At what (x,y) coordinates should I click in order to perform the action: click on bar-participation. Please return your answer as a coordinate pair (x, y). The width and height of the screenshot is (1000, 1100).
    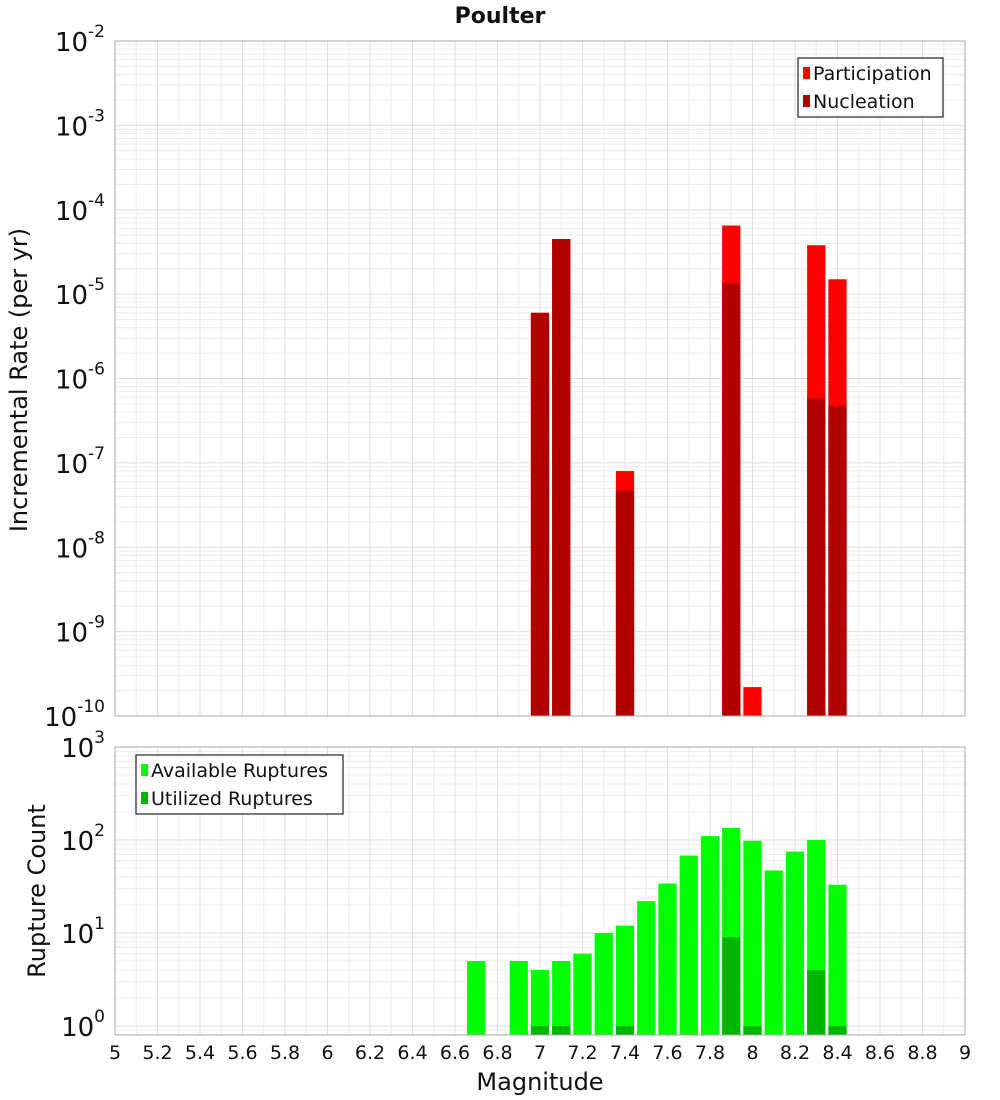
    Looking at the image, I should click on (752, 701).